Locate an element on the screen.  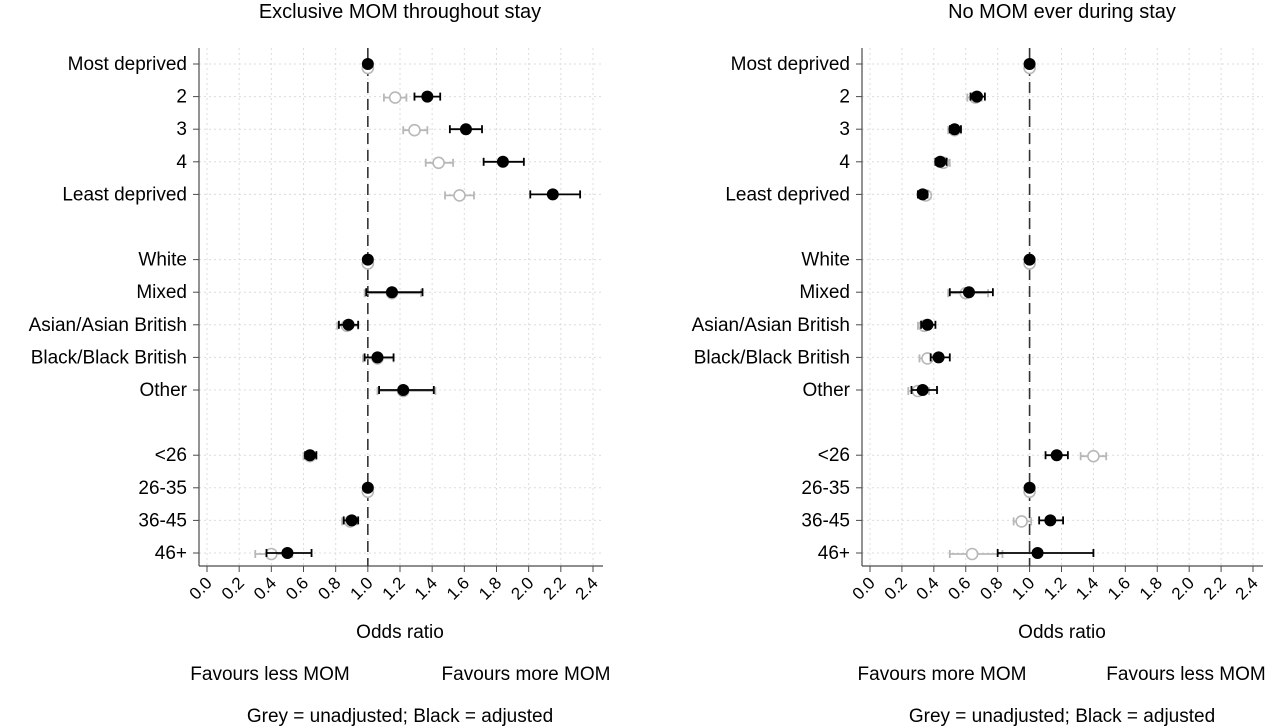
right-favours-note: Favours more MOM is located at coordinates (526, 674).